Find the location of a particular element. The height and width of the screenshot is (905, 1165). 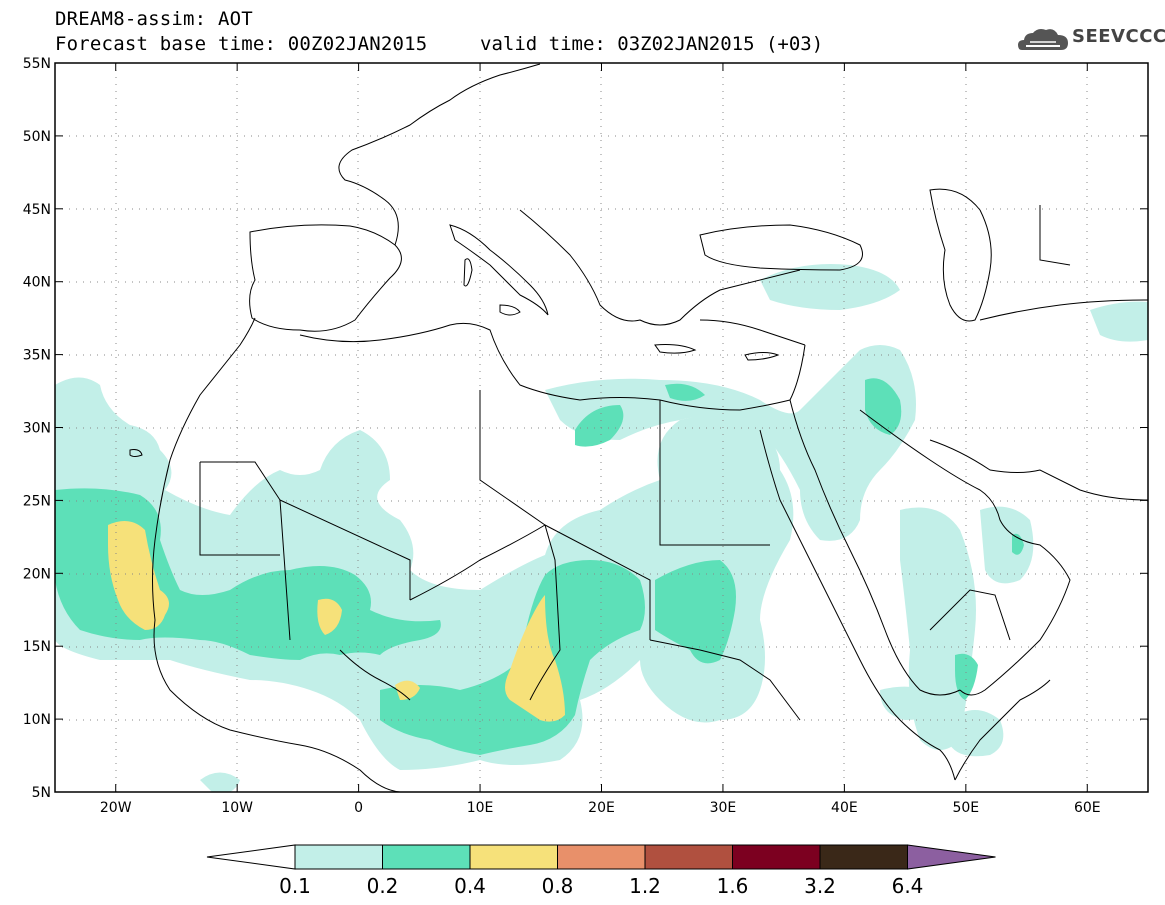

lon-label: 20E is located at coordinates (601, 808).